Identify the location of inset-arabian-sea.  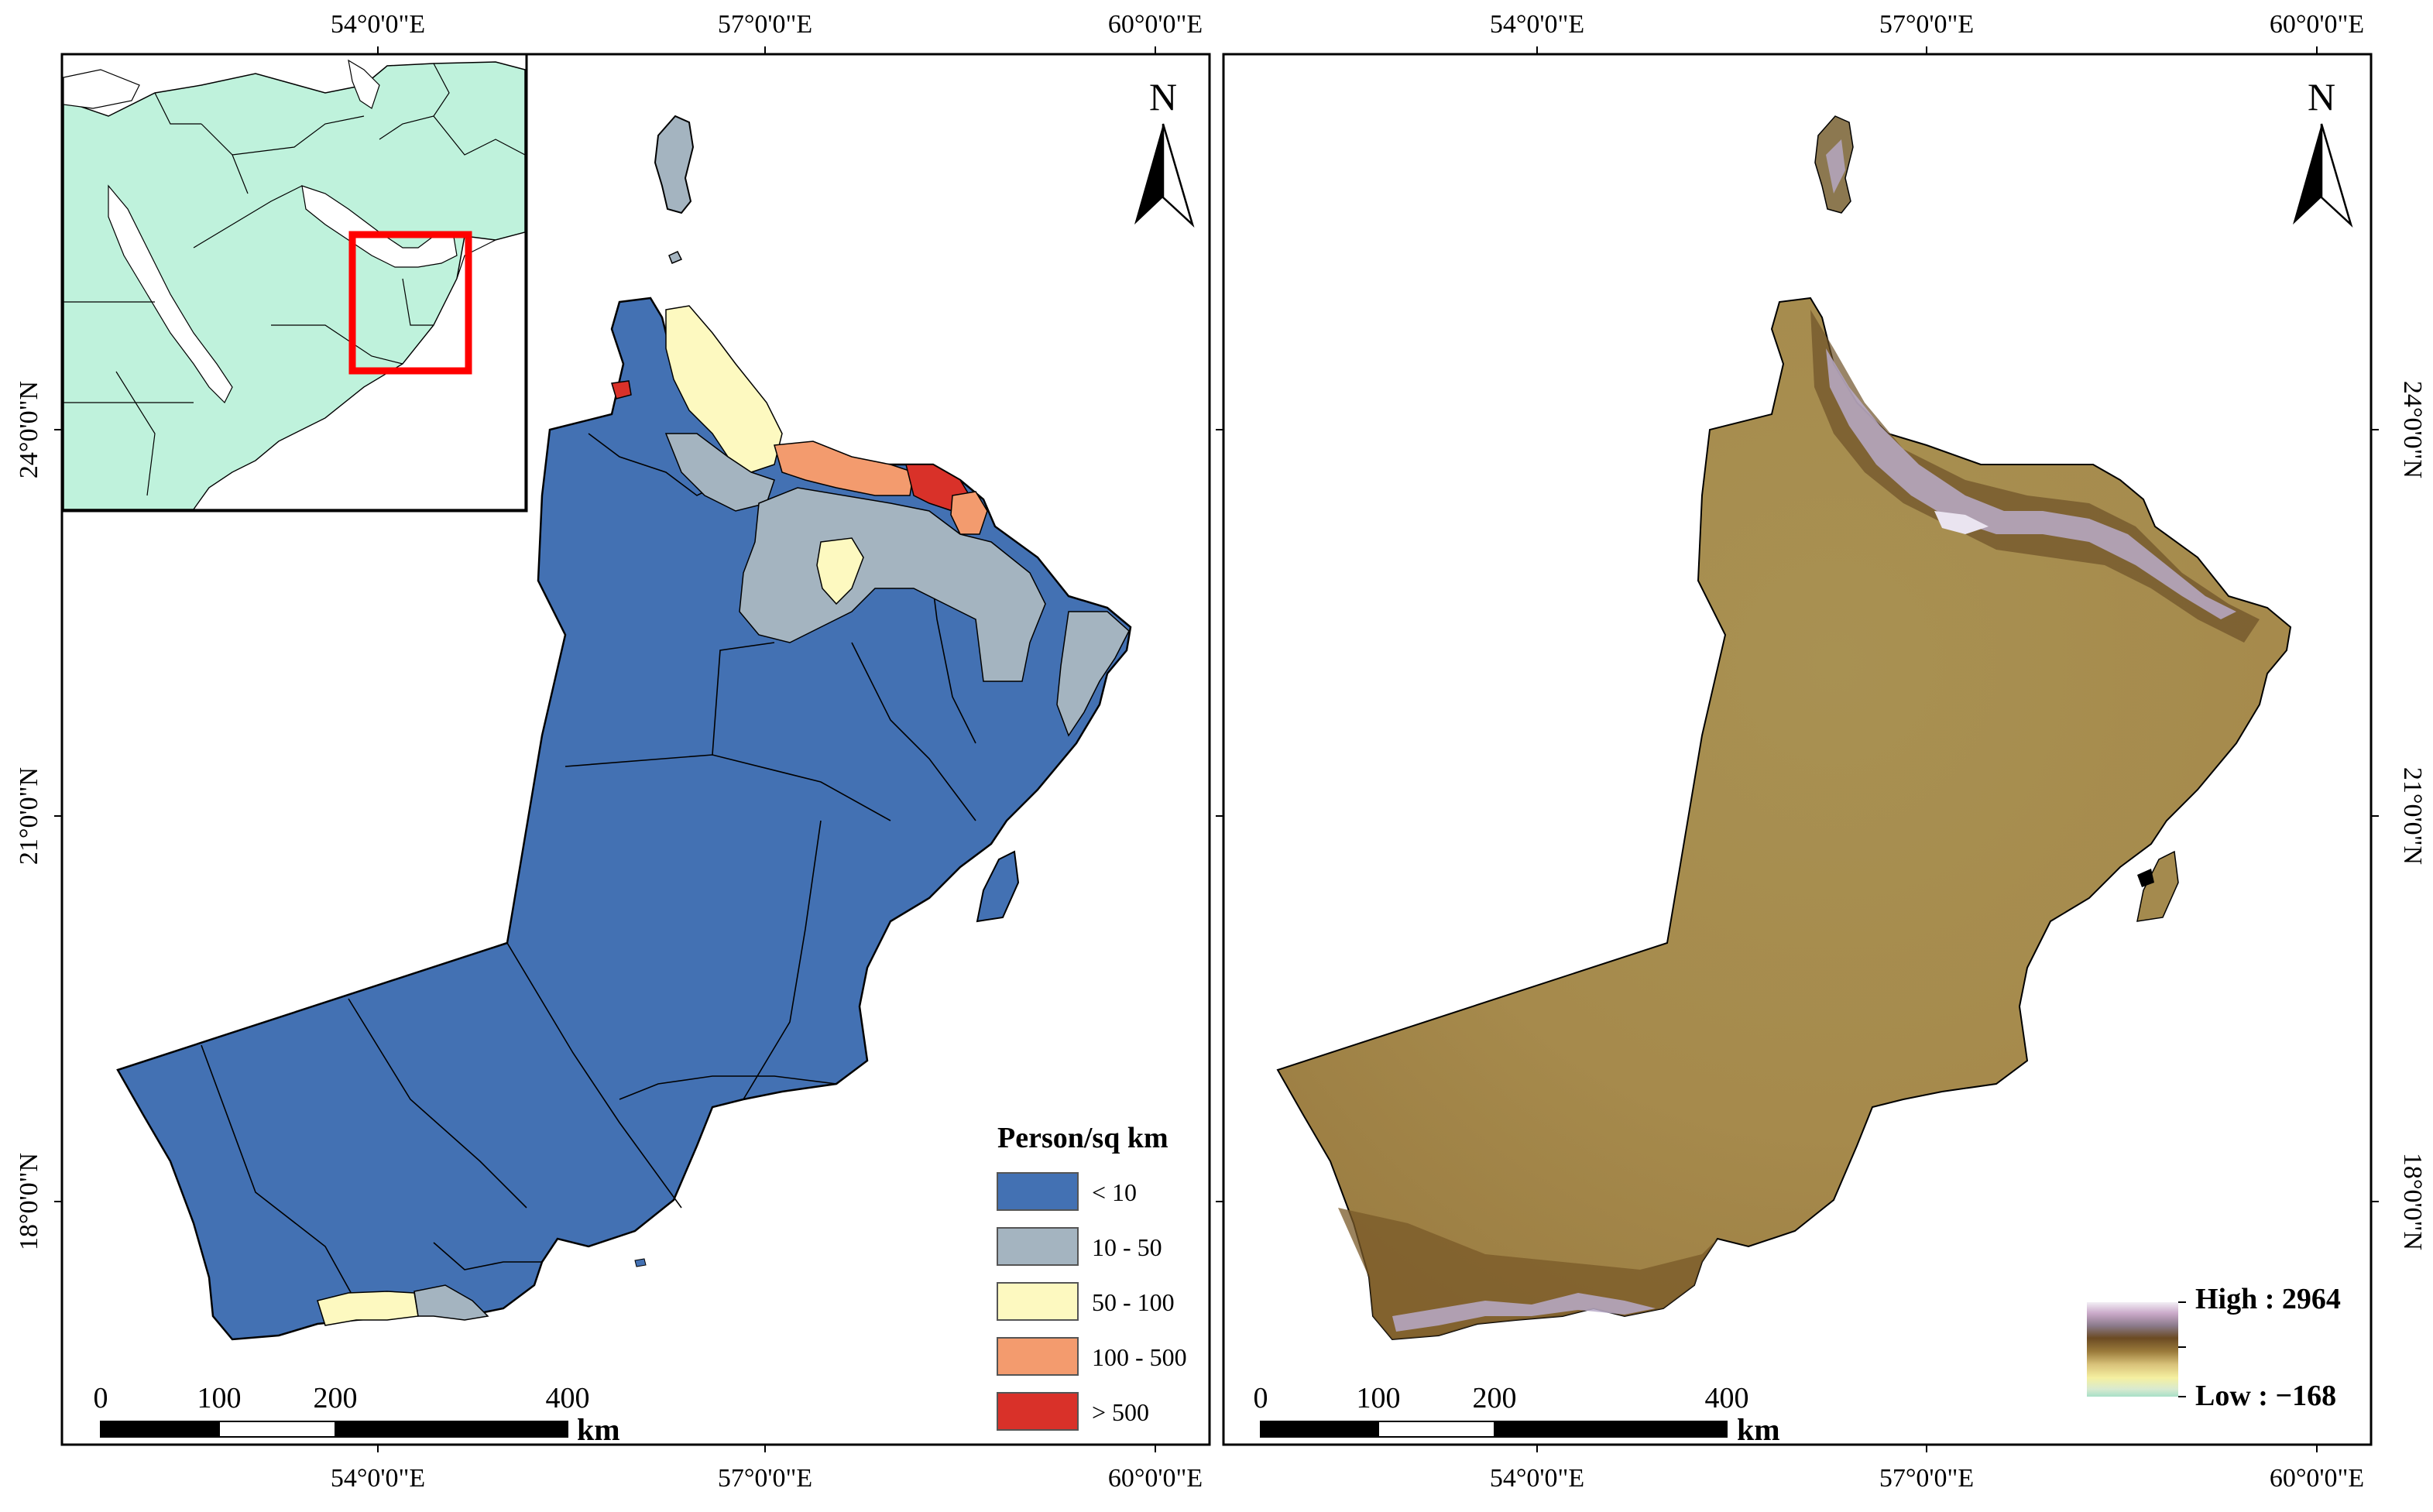
(359, 370).